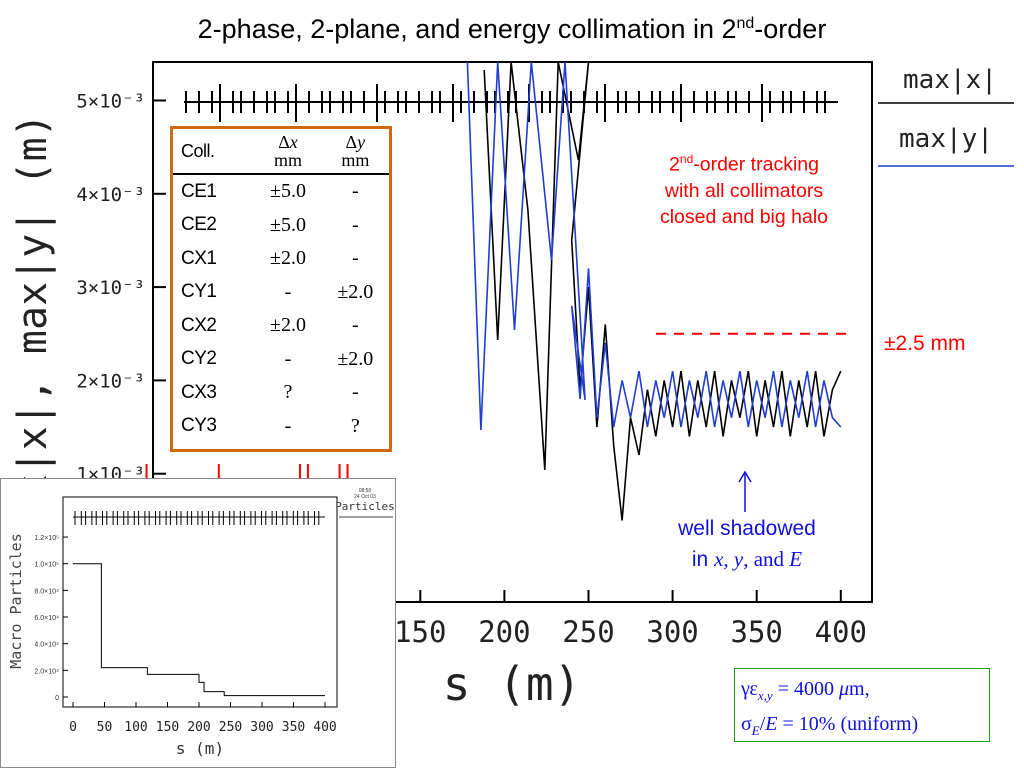  I want to click on main-x-tick-label: 150, so click(420, 632).